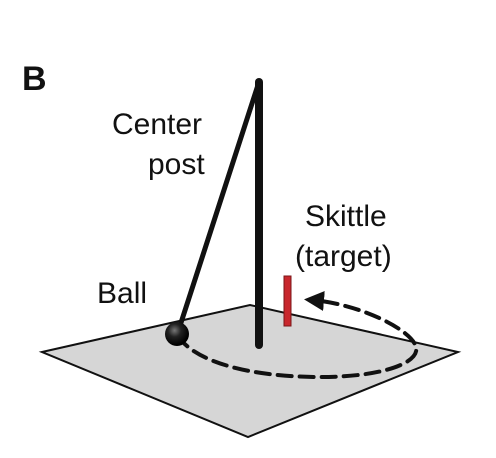  What do you see at coordinates (346, 216) in the screenshot?
I see `skittle-label-line1: Skittle` at bounding box center [346, 216].